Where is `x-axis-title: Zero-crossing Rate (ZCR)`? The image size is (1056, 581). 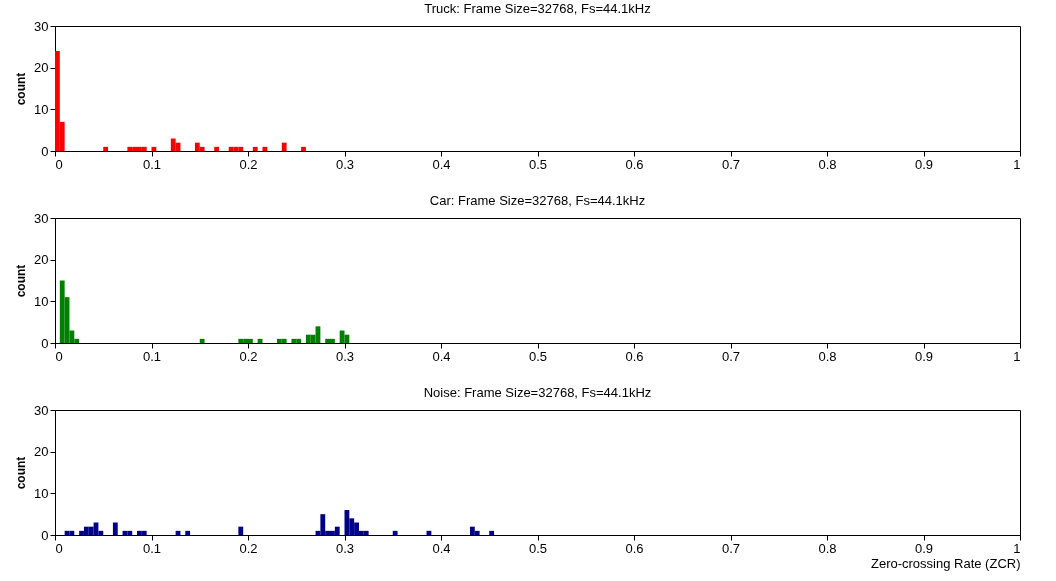
x-axis-title: Zero-crossing Rate (ZCR) is located at coordinates (945, 563).